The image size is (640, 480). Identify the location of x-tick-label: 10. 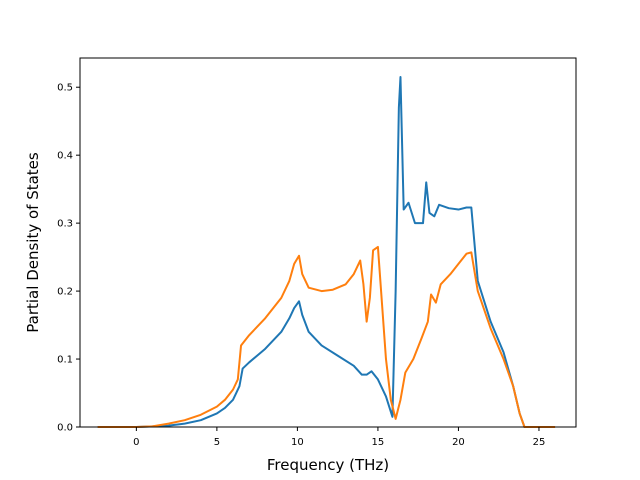
(297, 442).